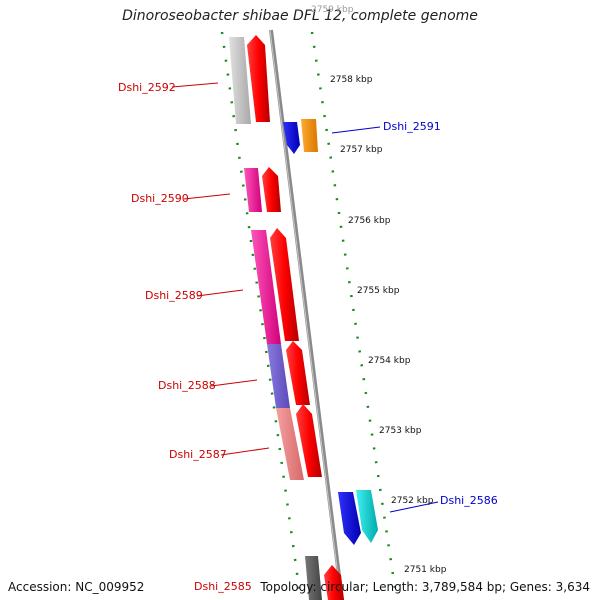 This screenshot has width=600, height=600. What do you see at coordinates (349, 518) in the screenshot?
I see `gene-dshi-2586-block-blue` at bounding box center [349, 518].